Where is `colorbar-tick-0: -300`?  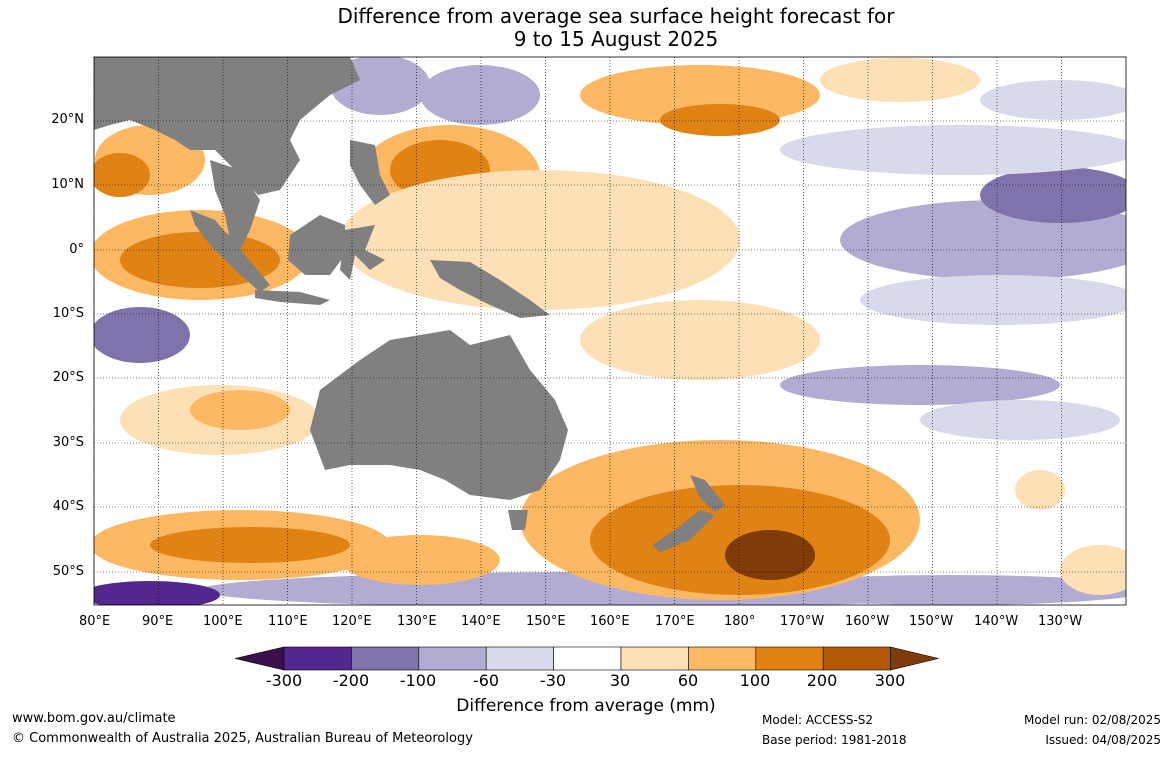
colorbar-tick-0: -300 is located at coordinates (284, 680).